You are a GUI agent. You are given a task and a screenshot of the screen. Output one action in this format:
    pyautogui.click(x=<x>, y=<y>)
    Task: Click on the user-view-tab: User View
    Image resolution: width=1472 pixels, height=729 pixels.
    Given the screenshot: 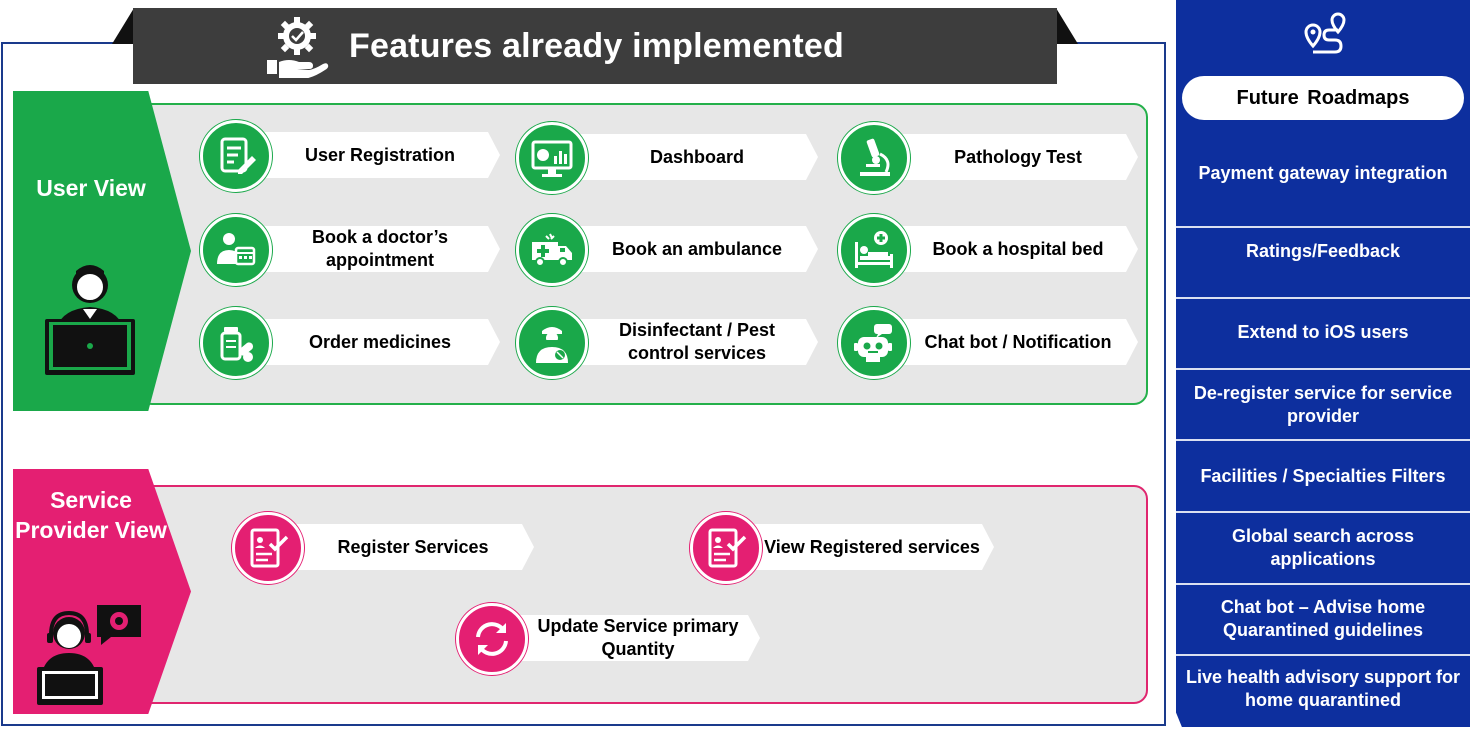 What is the action you would take?
    pyautogui.click(x=102, y=251)
    